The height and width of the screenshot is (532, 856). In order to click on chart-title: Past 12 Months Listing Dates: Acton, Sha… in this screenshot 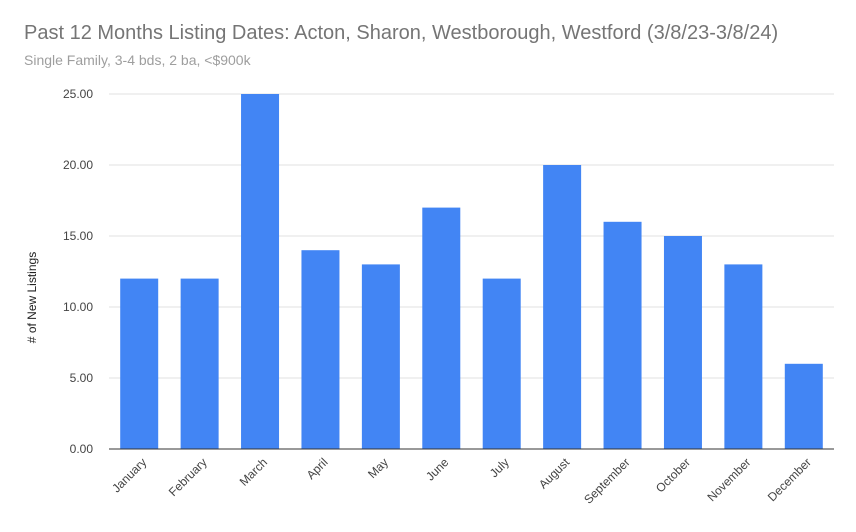, I will do `click(401, 33)`.